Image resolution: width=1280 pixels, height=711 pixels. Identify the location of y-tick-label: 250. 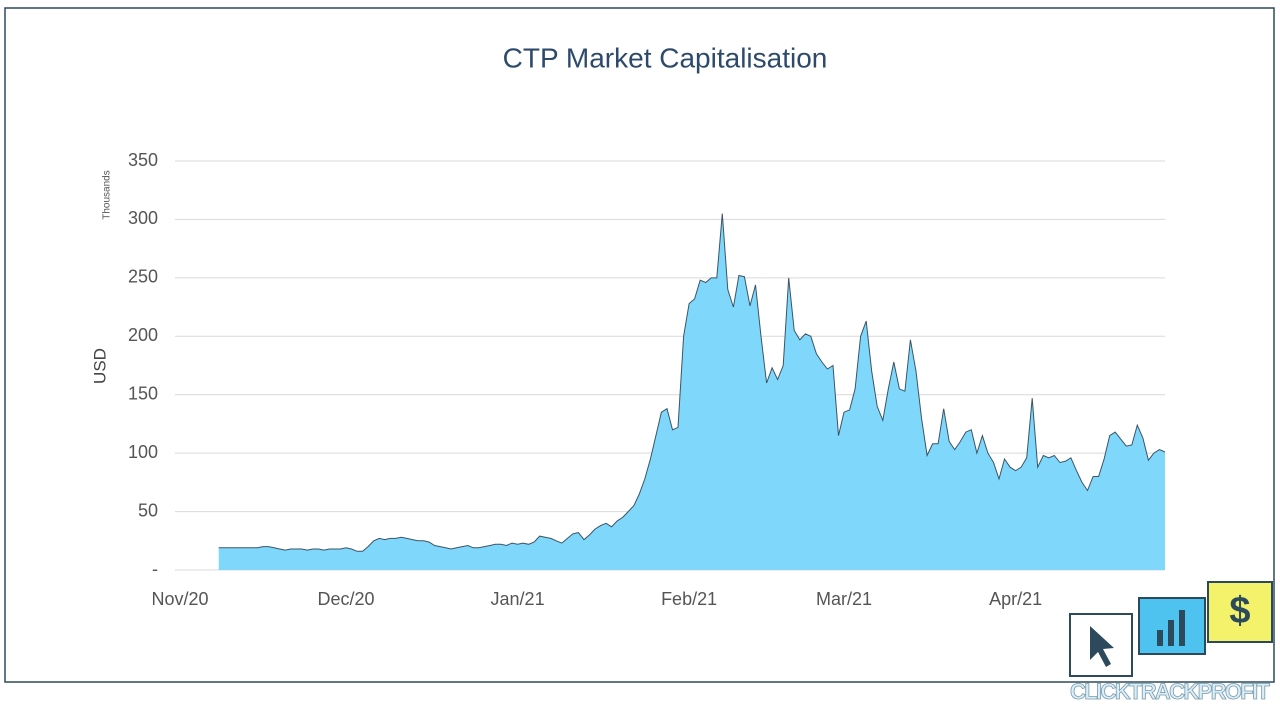
(143, 277).